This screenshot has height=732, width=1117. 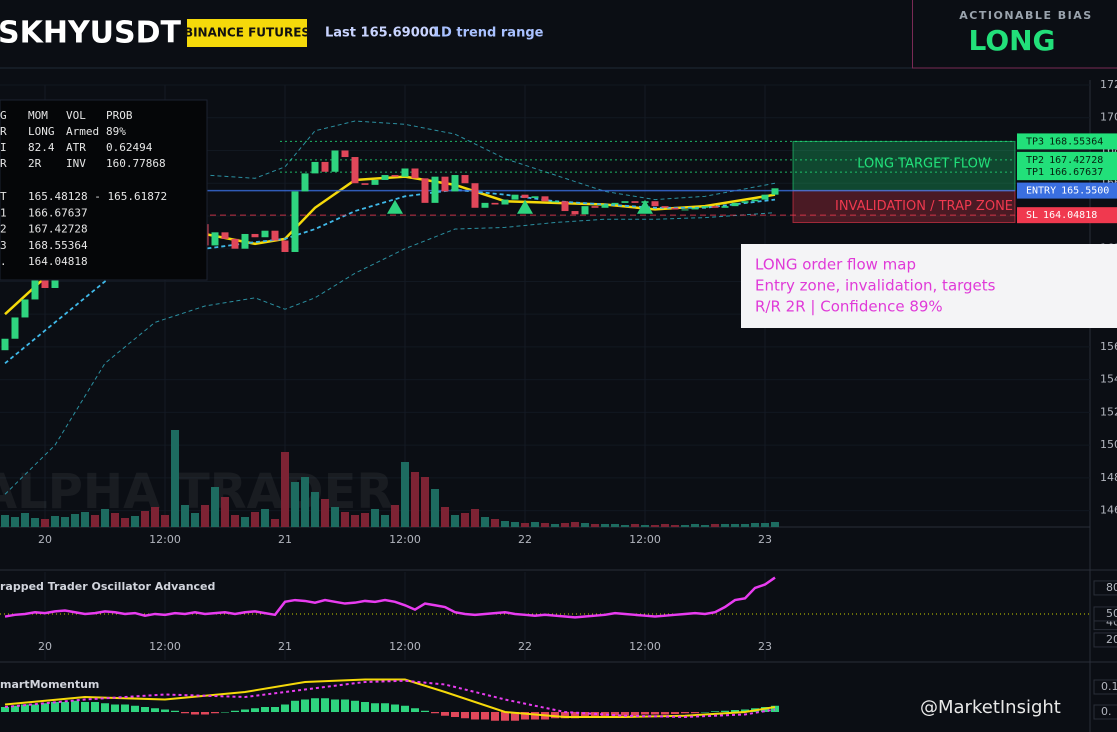 I want to click on table-cell: PROB, so click(x=119, y=115).